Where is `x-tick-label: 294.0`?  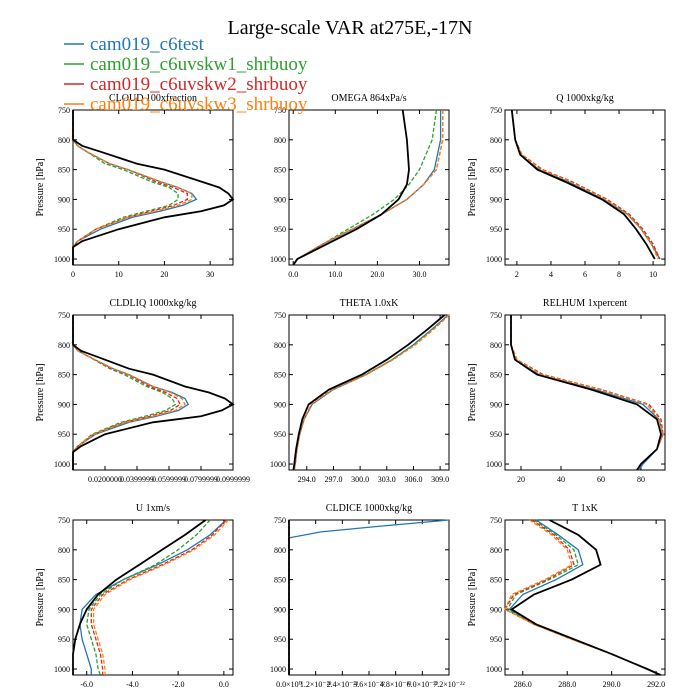
x-tick-label: 294.0 is located at coordinates (307, 479).